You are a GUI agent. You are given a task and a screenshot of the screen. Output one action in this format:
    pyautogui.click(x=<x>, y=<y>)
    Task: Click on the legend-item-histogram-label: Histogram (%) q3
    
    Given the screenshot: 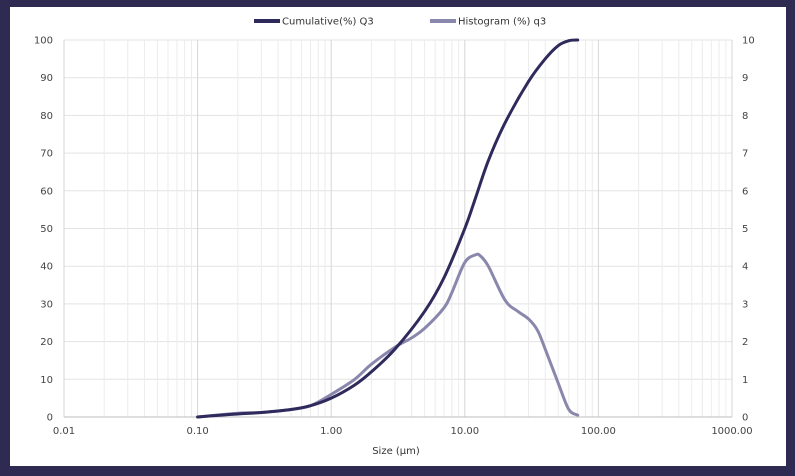 What is the action you would take?
    pyautogui.click(x=502, y=22)
    